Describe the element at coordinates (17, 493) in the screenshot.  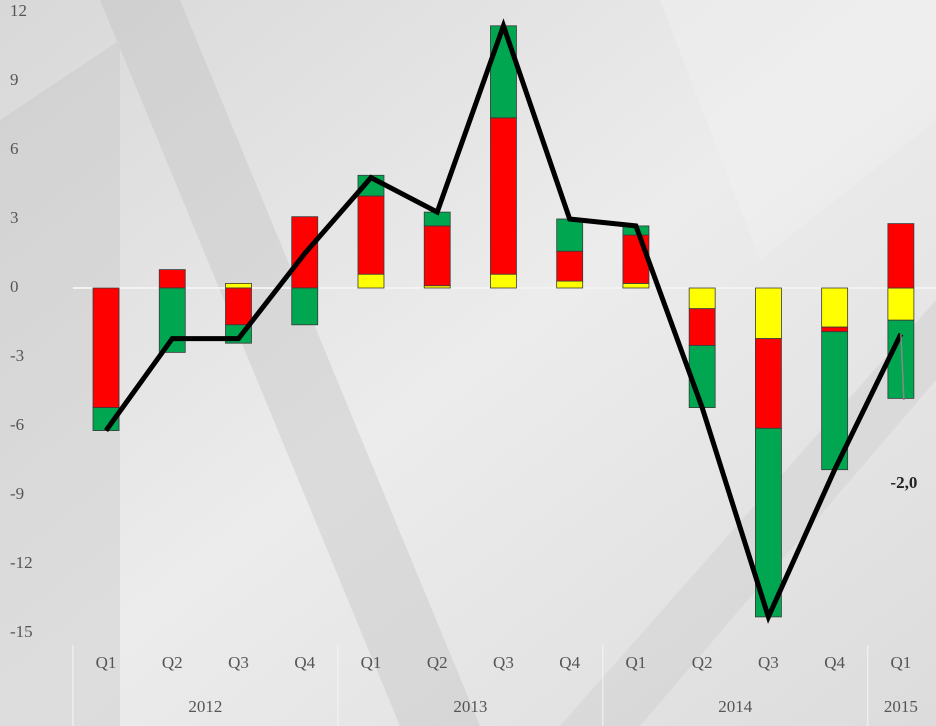
I see `y-tick-label: -9` at that location.